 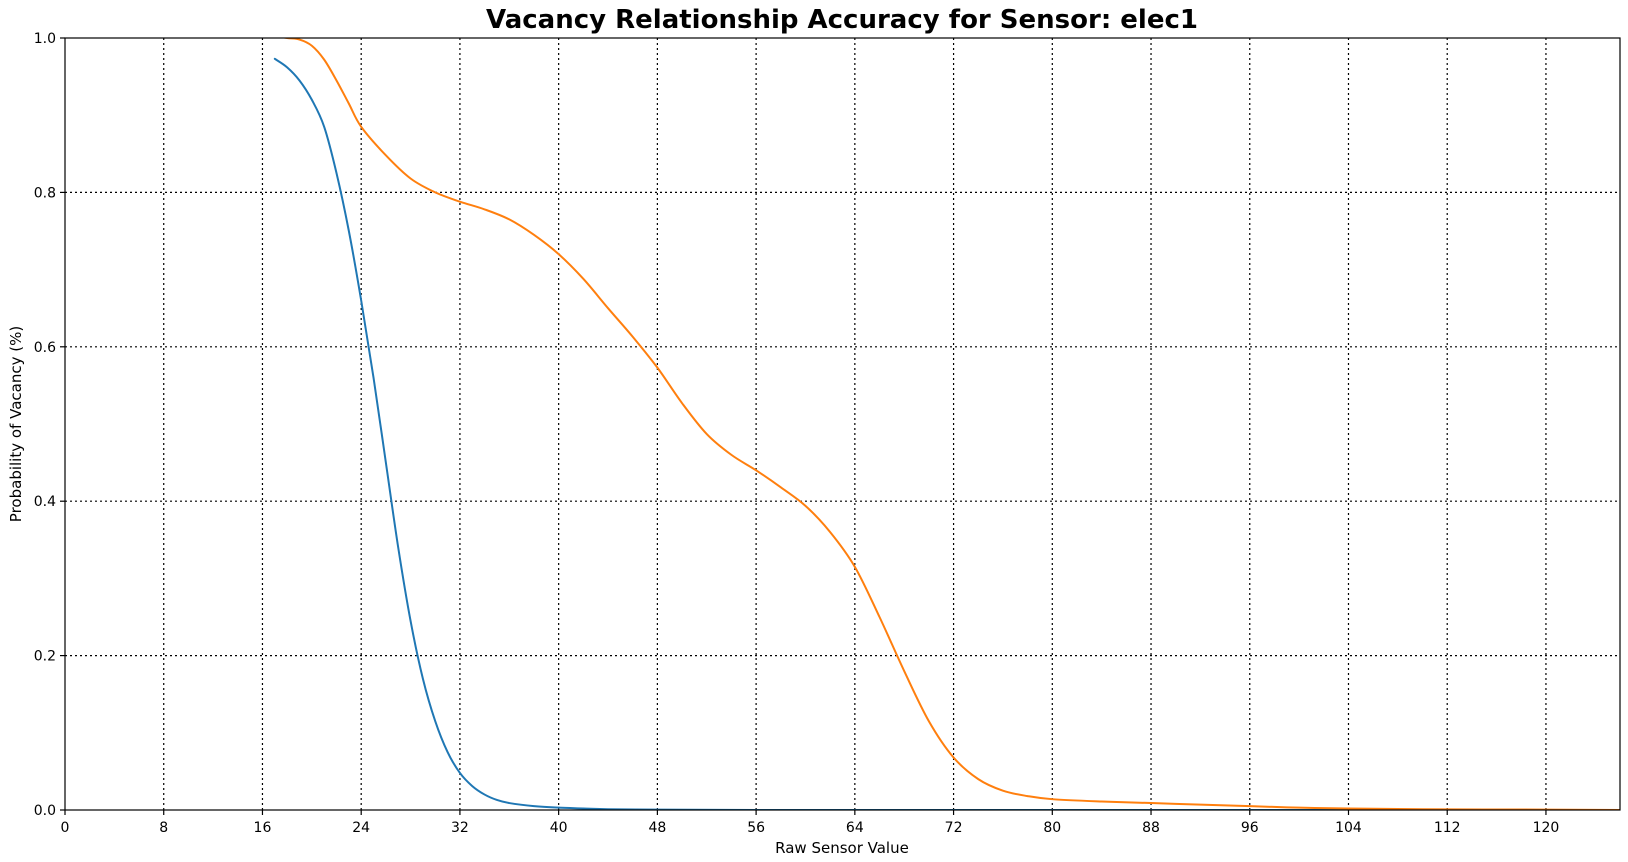 What do you see at coordinates (45, 657) in the screenshot?
I see `y-tick-label: 0.2` at bounding box center [45, 657].